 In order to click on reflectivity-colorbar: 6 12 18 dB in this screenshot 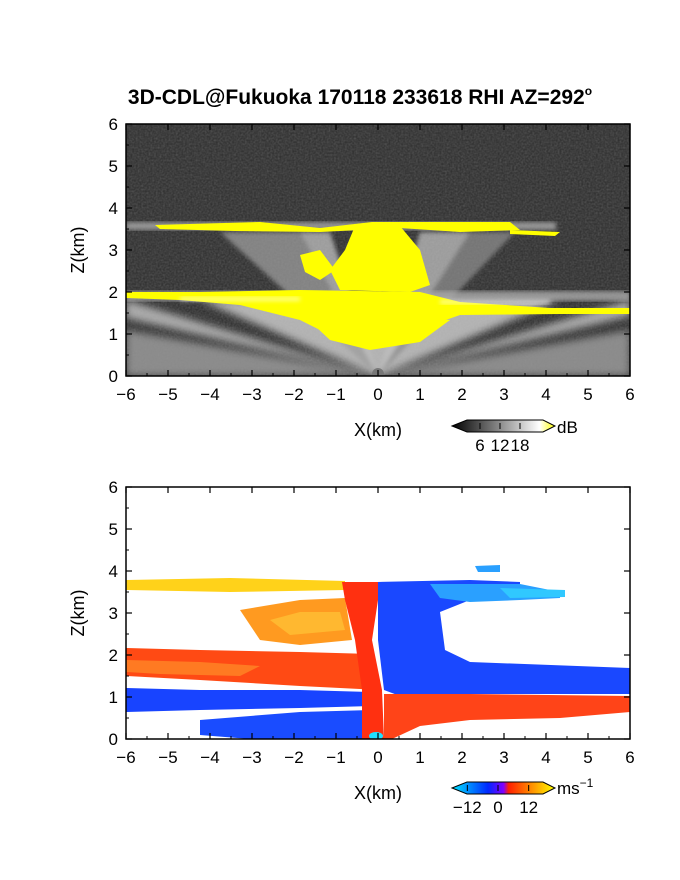, I will do `click(514, 436)`.